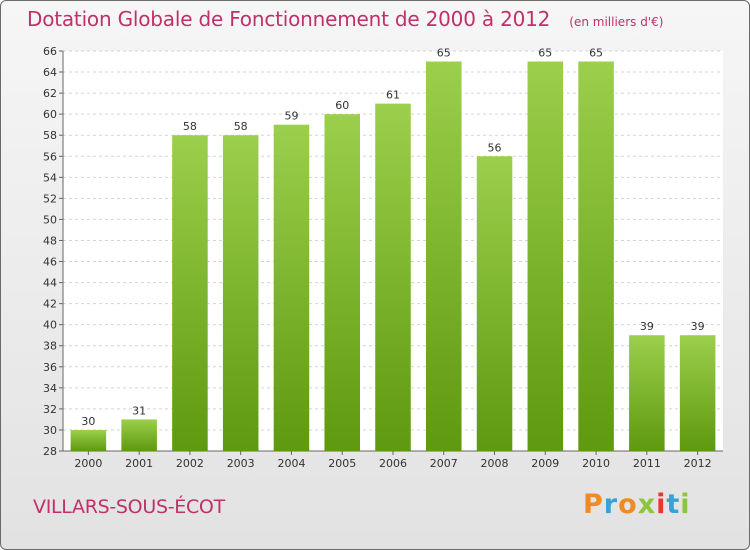  What do you see at coordinates (50, 304) in the screenshot?
I see `y-tick-label: 42` at bounding box center [50, 304].